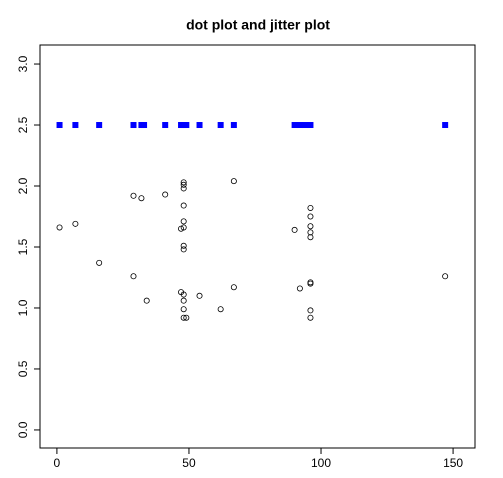 The width and height of the screenshot is (503, 478). What do you see at coordinates (321, 463) in the screenshot?
I see `x-tick-label: 100` at bounding box center [321, 463].